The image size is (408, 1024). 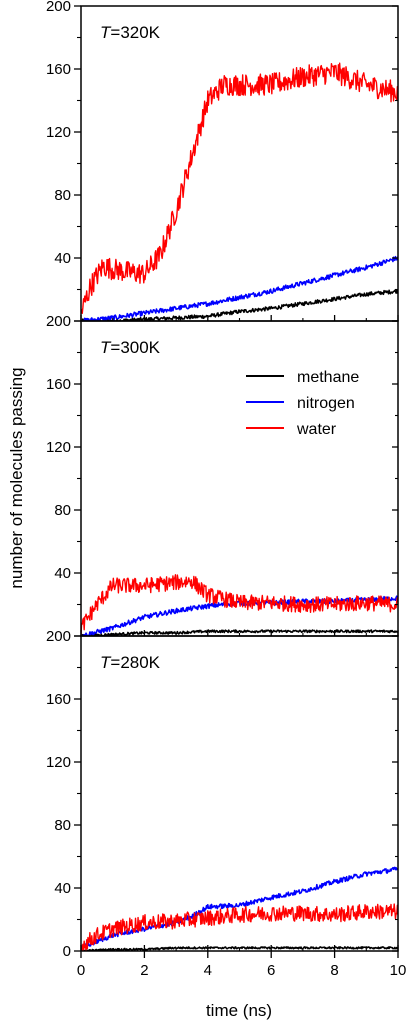 I want to click on legend-label-nitrogen: nitrogen, so click(x=326, y=403).